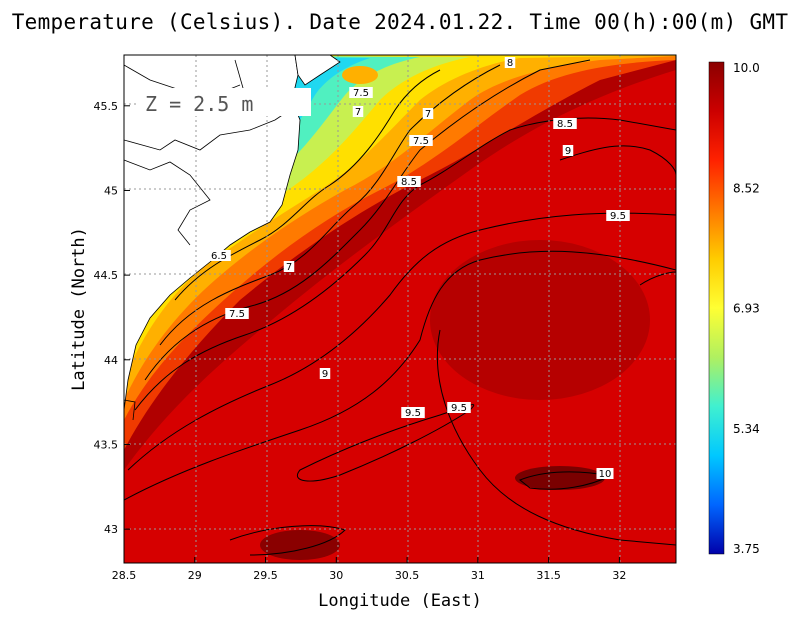 The image size is (800, 618). What do you see at coordinates (124, 575) in the screenshot?
I see `x-tick-label: 28.5` at bounding box center [124, 575].